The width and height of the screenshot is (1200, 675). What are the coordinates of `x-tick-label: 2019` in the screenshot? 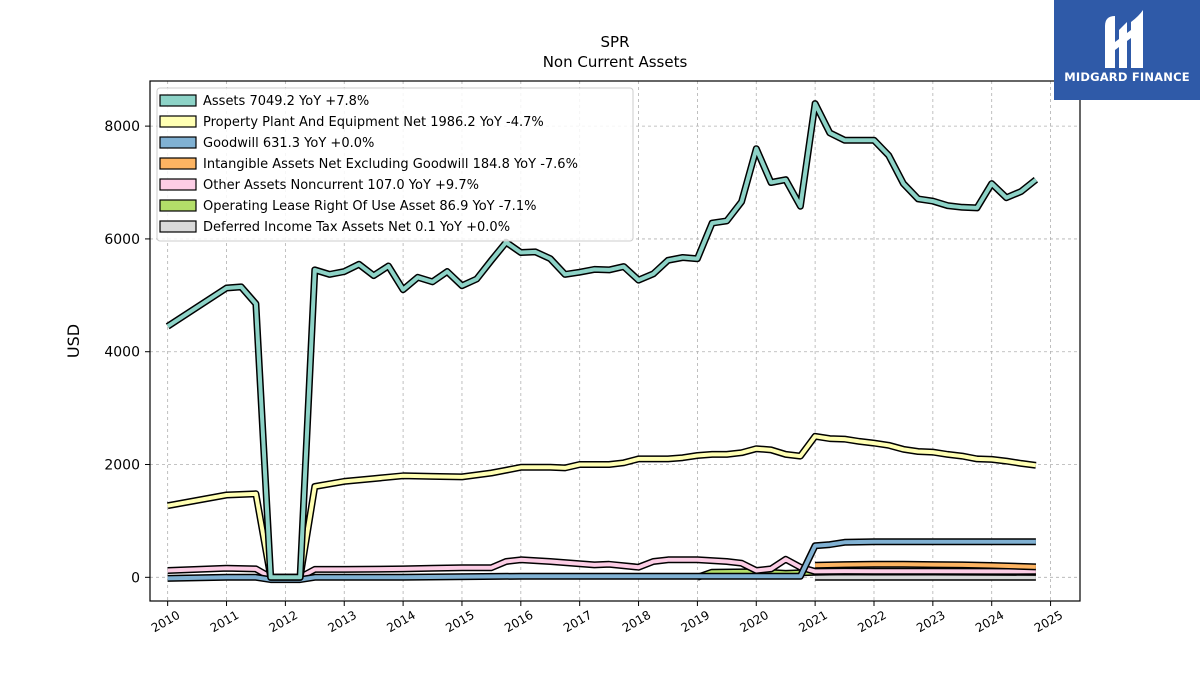 It's located at (695, 621).